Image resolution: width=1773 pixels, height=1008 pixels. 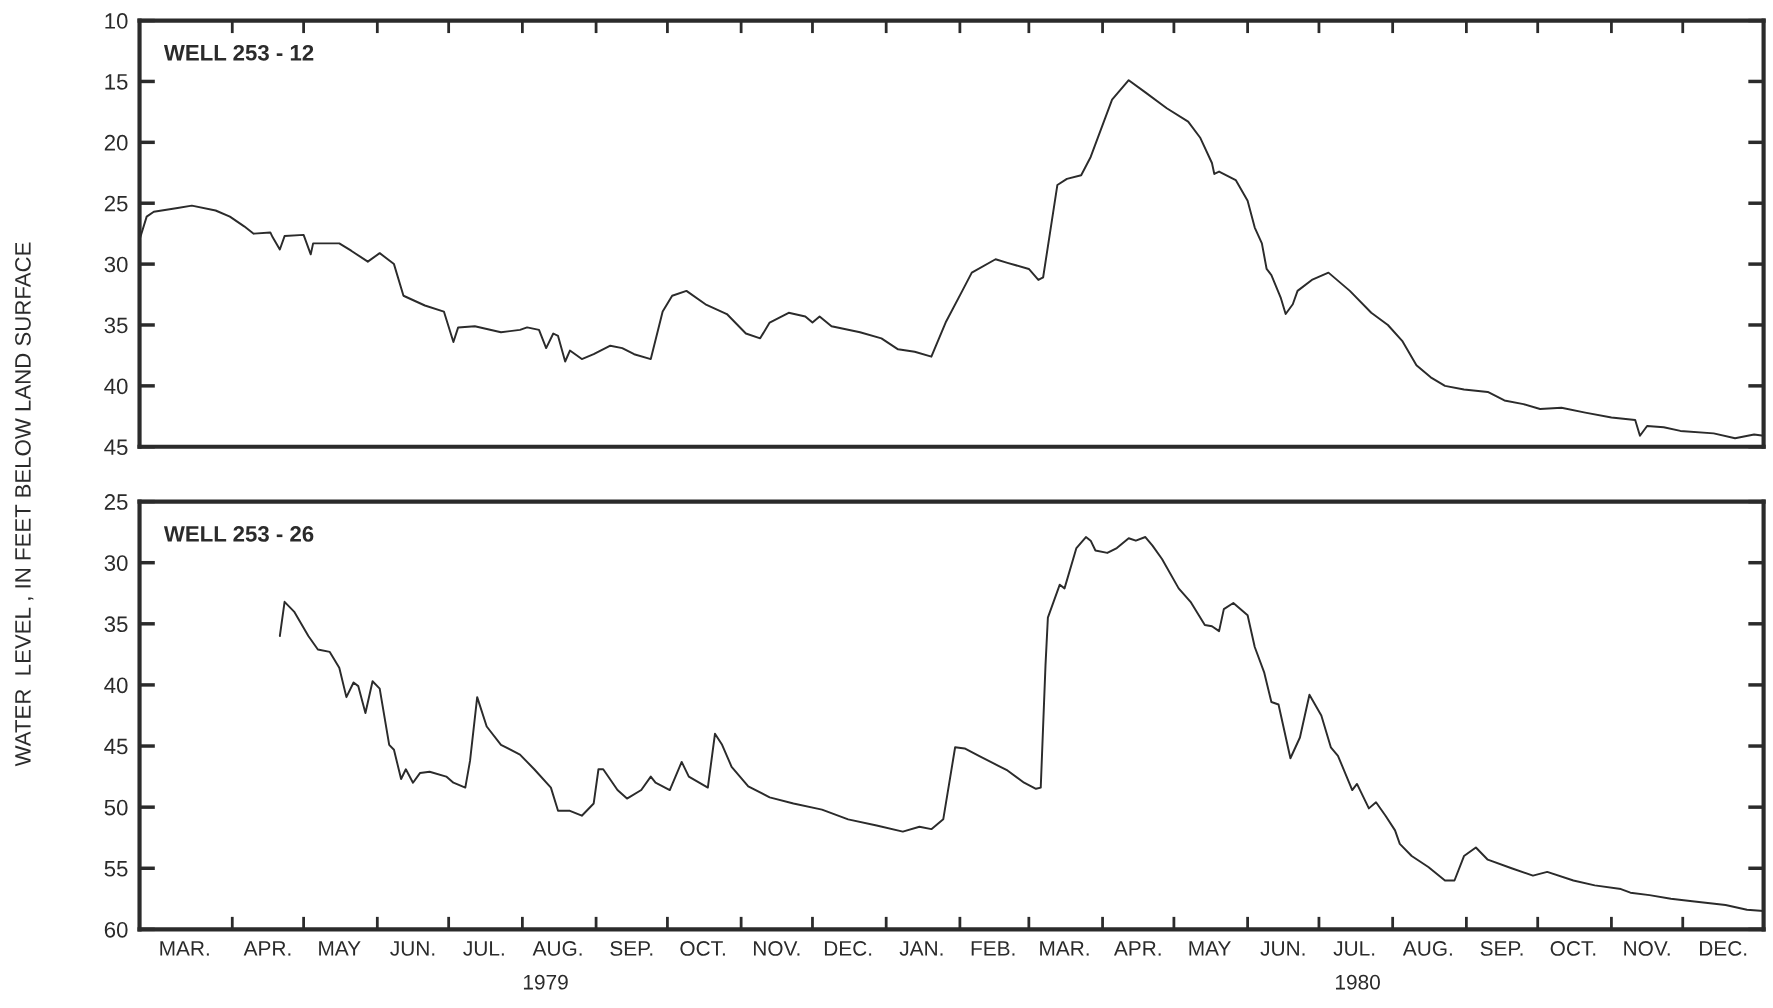 I want to click on y-tick-label: 55, so click(x=116, y=869).